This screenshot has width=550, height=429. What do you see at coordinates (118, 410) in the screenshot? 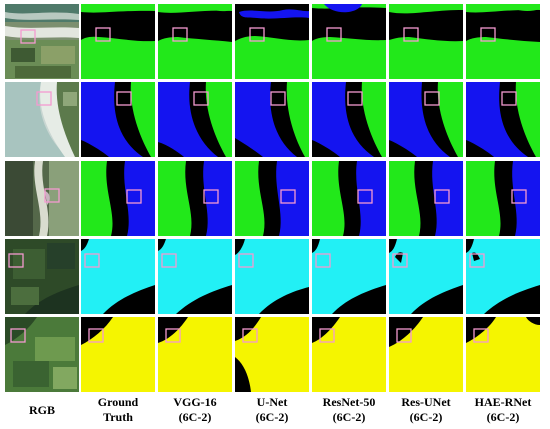
I see `caption-ground-truth: Ground Truth` at bounding box center [118, 410].